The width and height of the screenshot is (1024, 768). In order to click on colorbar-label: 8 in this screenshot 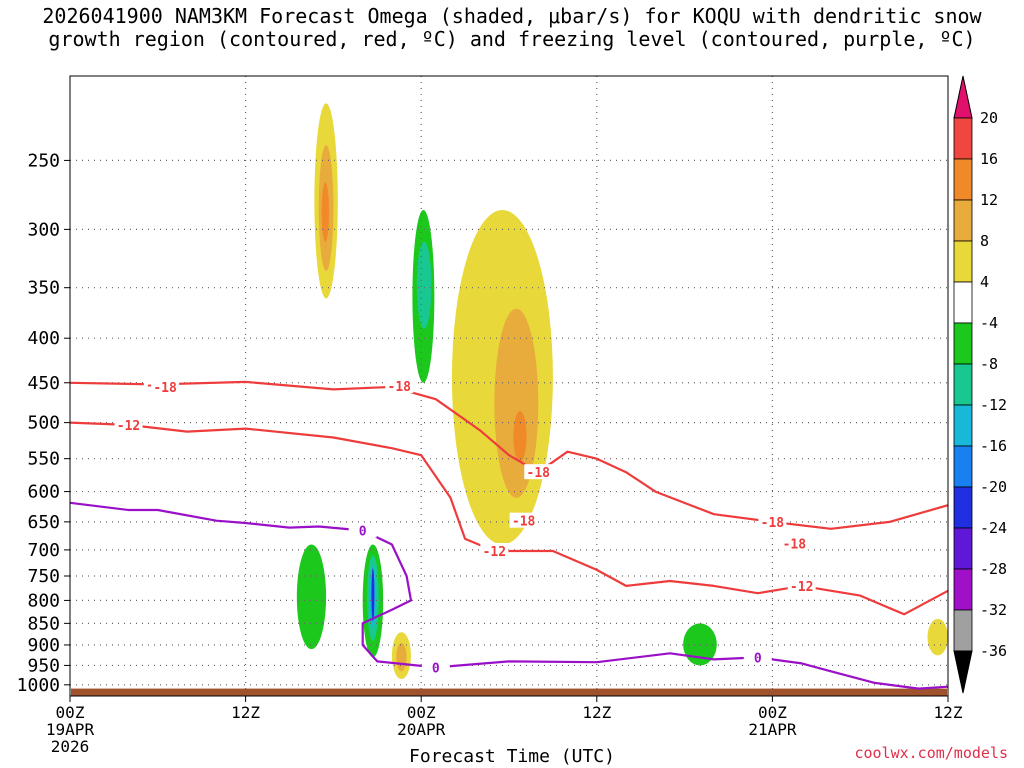, I will do `click(984, 241)`.